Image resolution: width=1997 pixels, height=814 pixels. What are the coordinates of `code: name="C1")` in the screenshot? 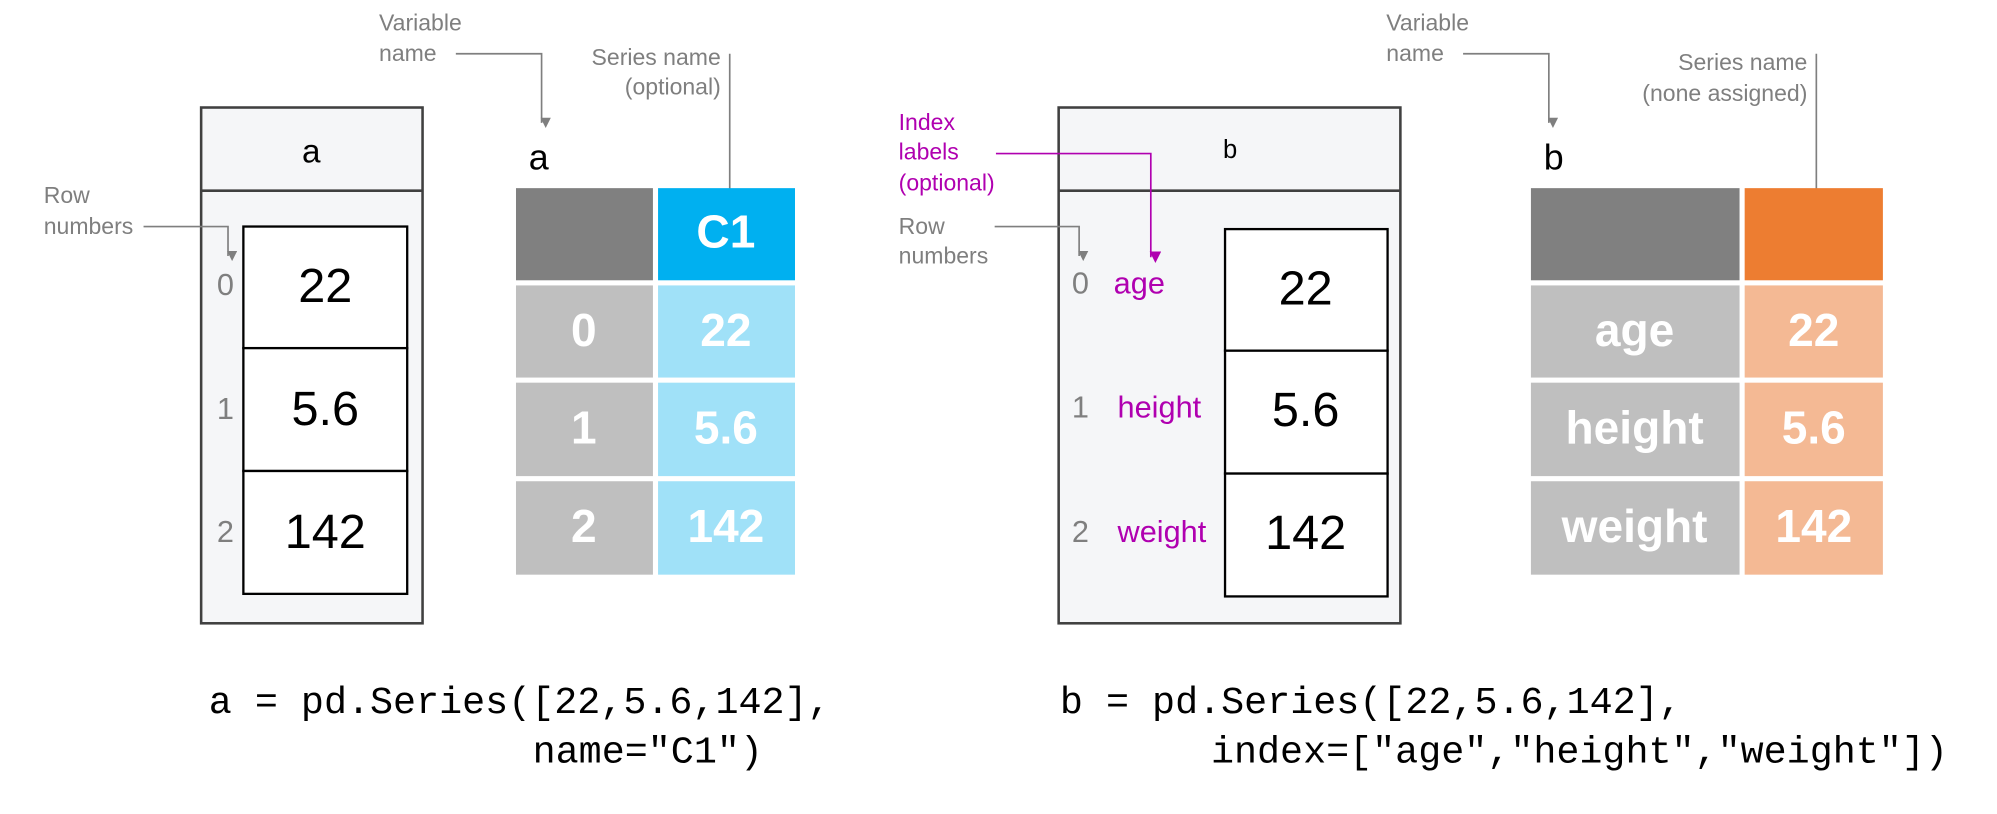 It's located at (648, 753).